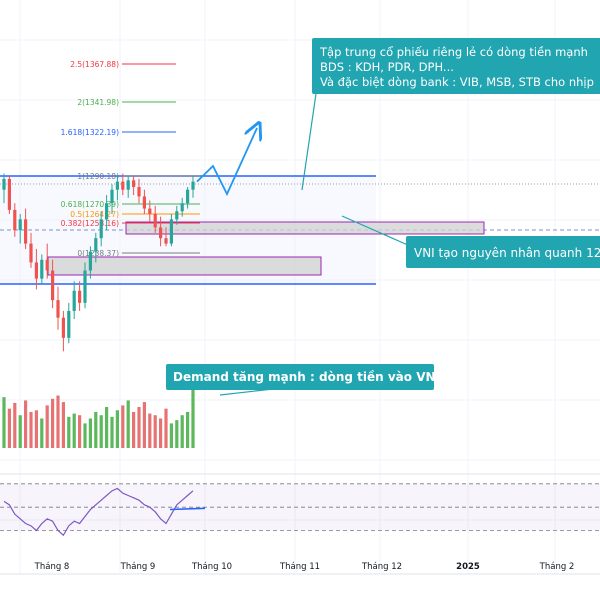  I want to click on volume-bars, so click(98, 410).